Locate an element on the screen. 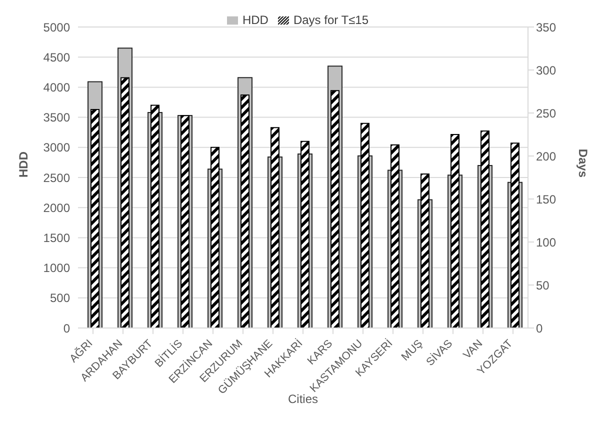 This screenshot has height=423, width=606. y-tick-label: 4000 is located at coordinates (56, 87).